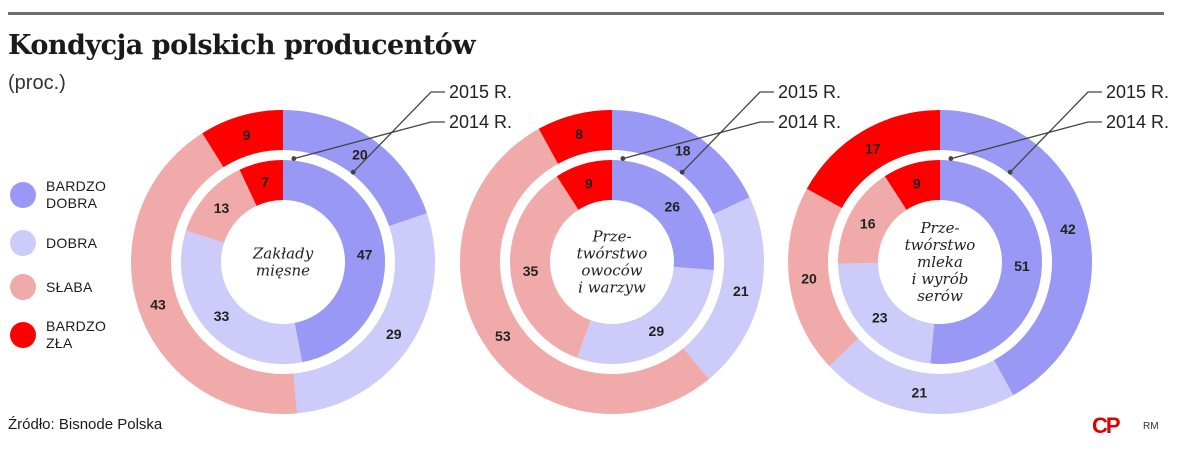 This screenshot has width=1200, height=452. I want to click on segment-value-label: 42, so click(1068, 229).